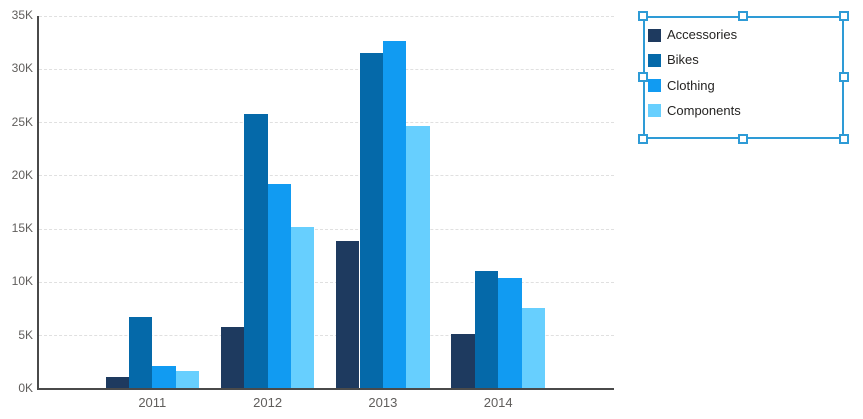 Image resolution: width=863 pixels, height=419 pixels. I want to click on bar-components-2014, so click(533, 348).